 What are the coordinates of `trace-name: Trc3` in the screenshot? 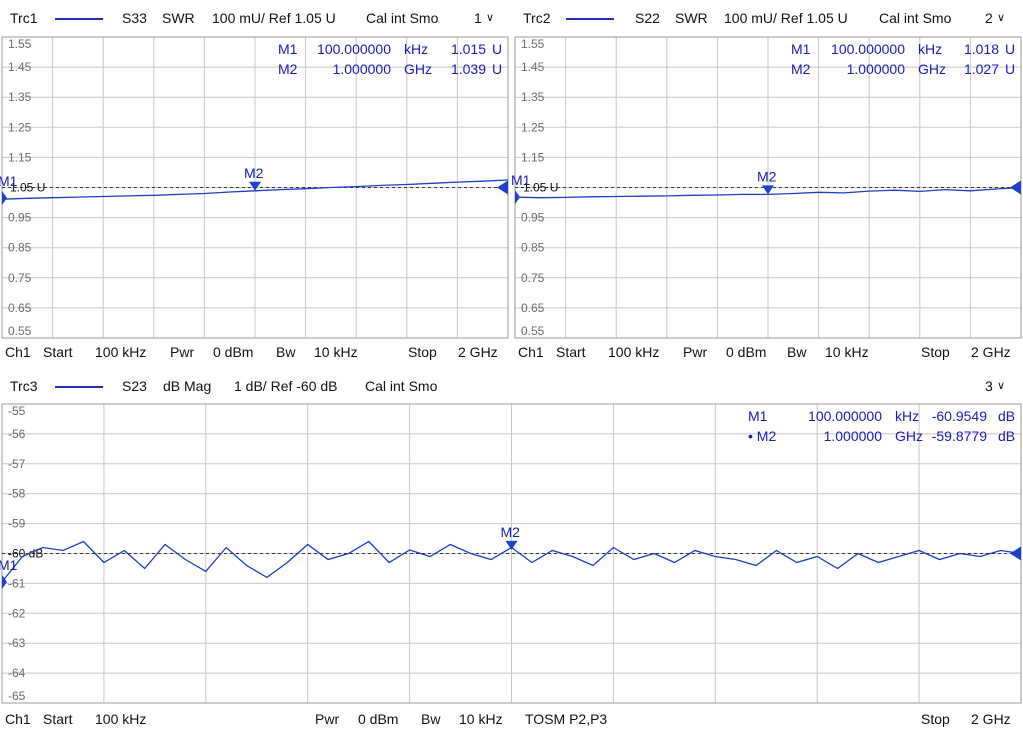 It's located at (24, 386).